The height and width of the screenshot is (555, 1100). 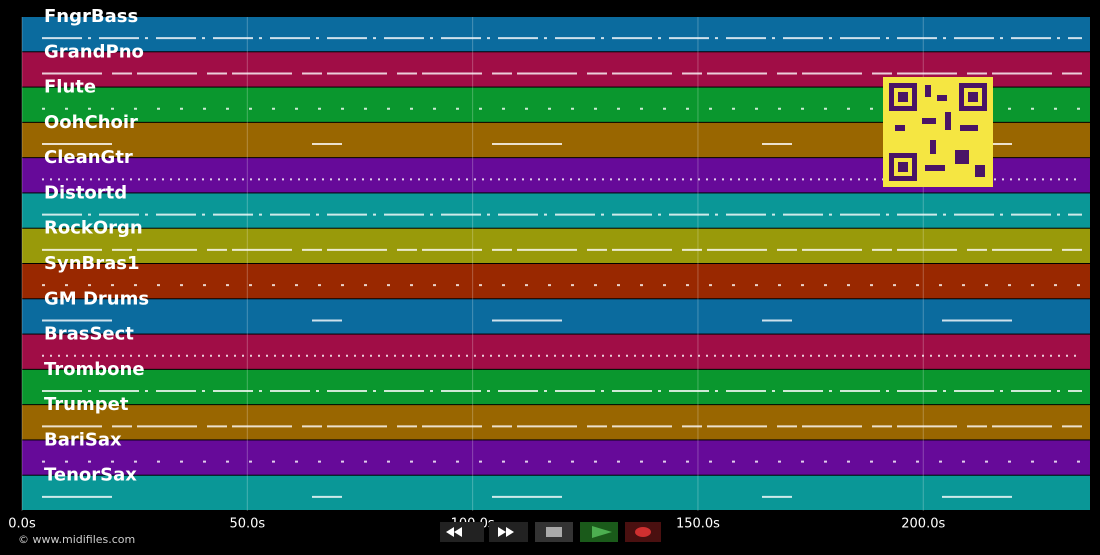 What do you see at coordinates (92, 263) in the screenshot?
I see `track-label: SynBras1` at bounding box center [92, 263].